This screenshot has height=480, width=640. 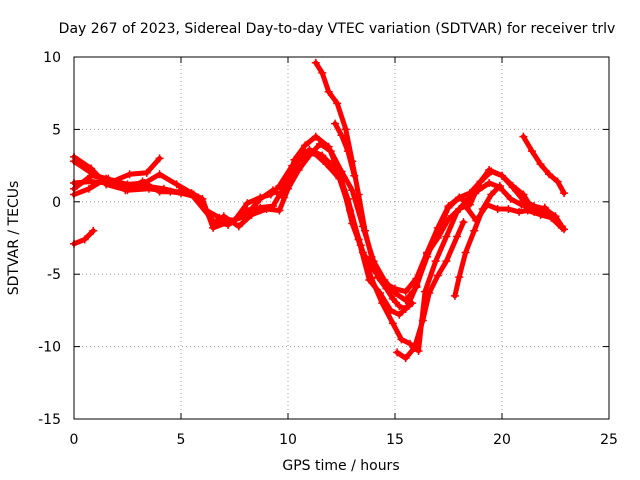 What do you see at coordinates (54, 275) in the screenshot?
I see `y-tick-label: -5` at bounding box center [54, 275].